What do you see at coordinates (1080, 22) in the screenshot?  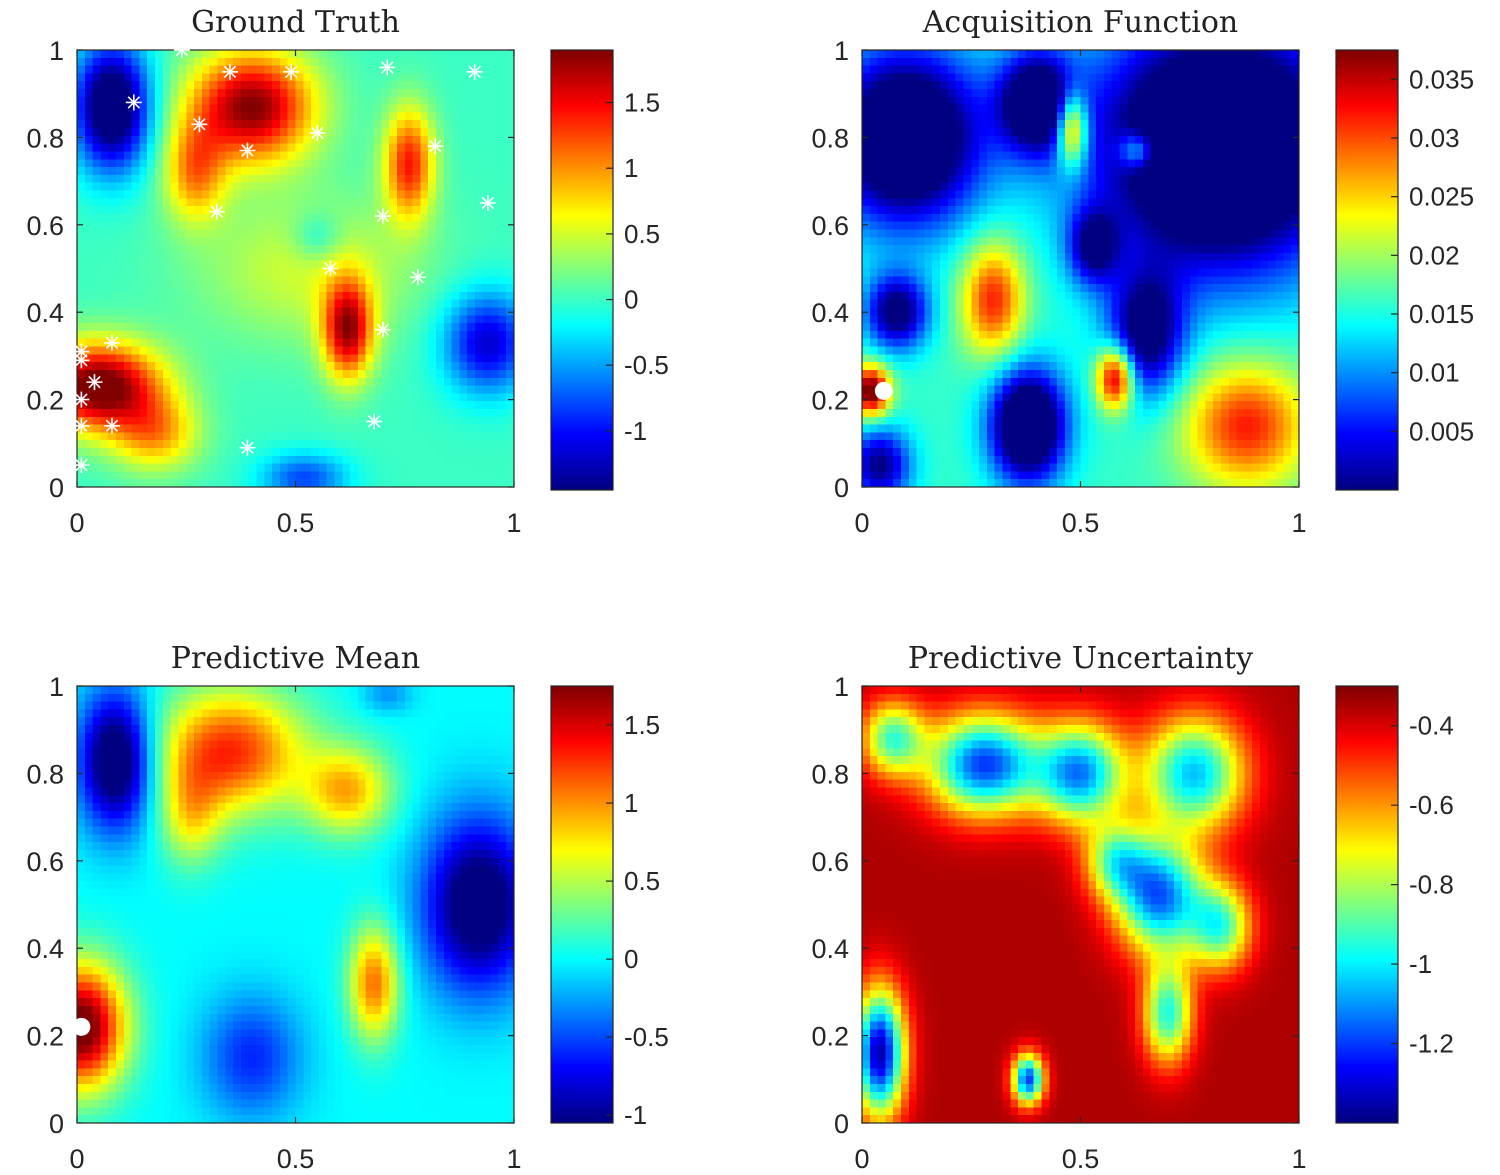 I see `subplot-title: Acquisition Function` at bounding box center [1080, 22].